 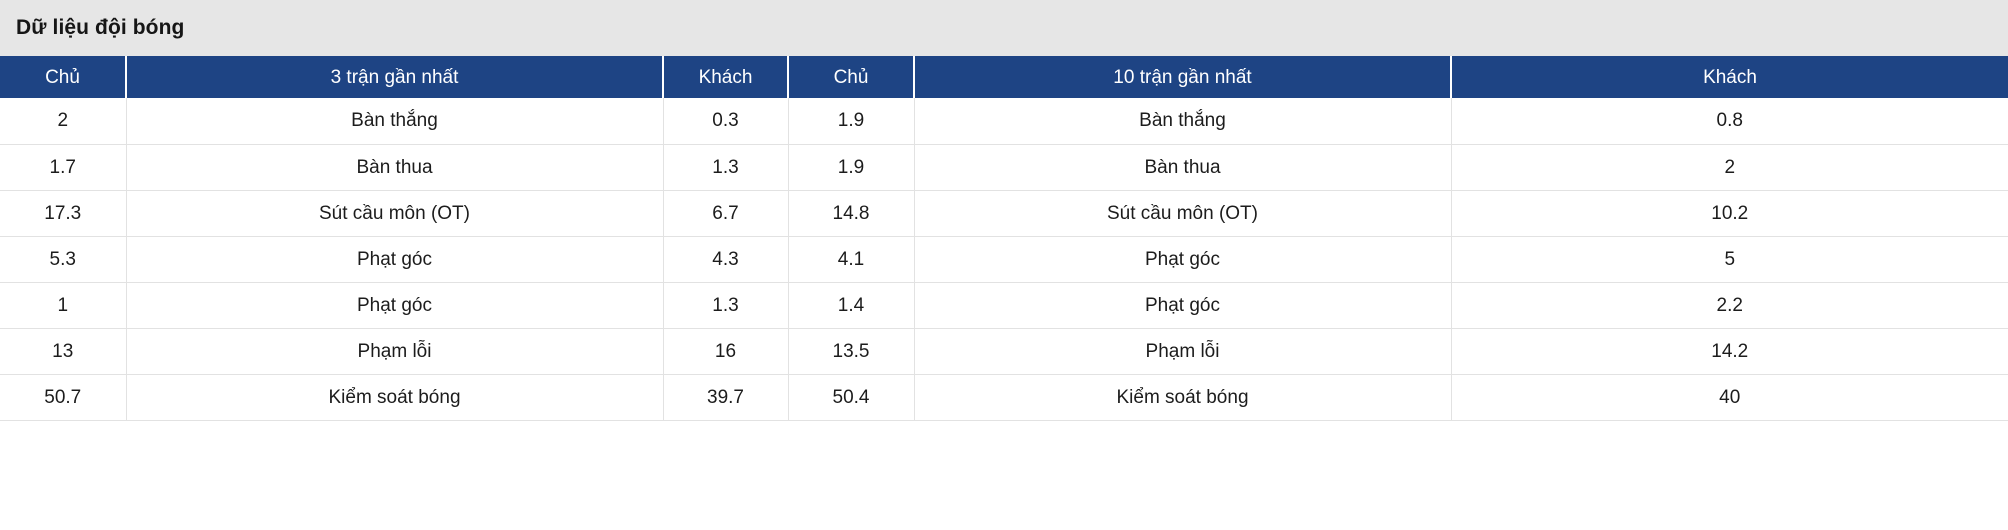 What do you see at coordinates (63, 305) in the screenshot?
I see `cell-home-recent3: 1` at bounding box center [63, 305].